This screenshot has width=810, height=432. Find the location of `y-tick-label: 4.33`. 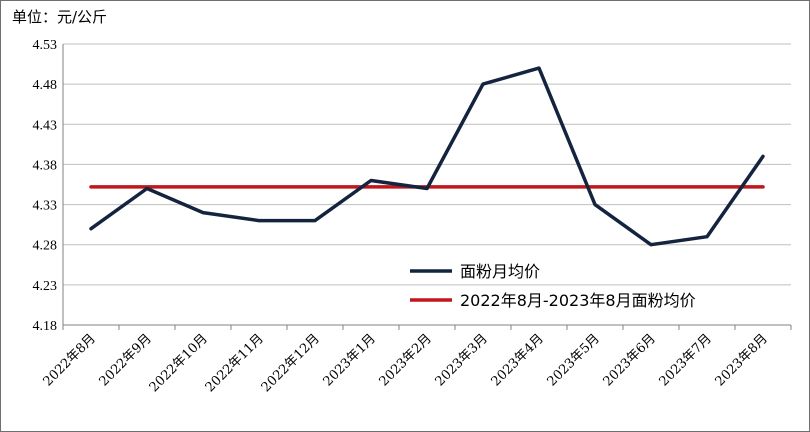

y-tick-label: 4.33 is located at coordinates (45, 206).